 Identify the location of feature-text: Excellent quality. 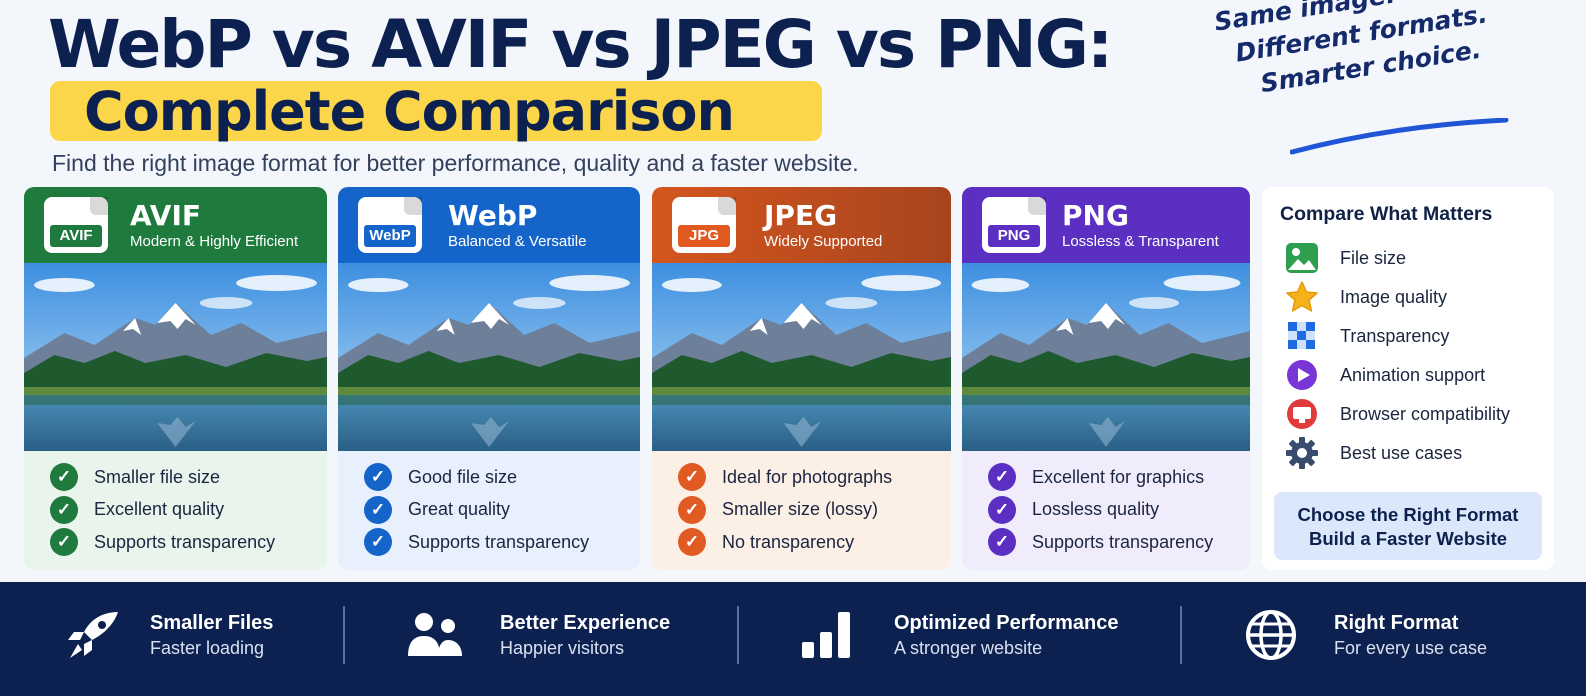
(159, 509).